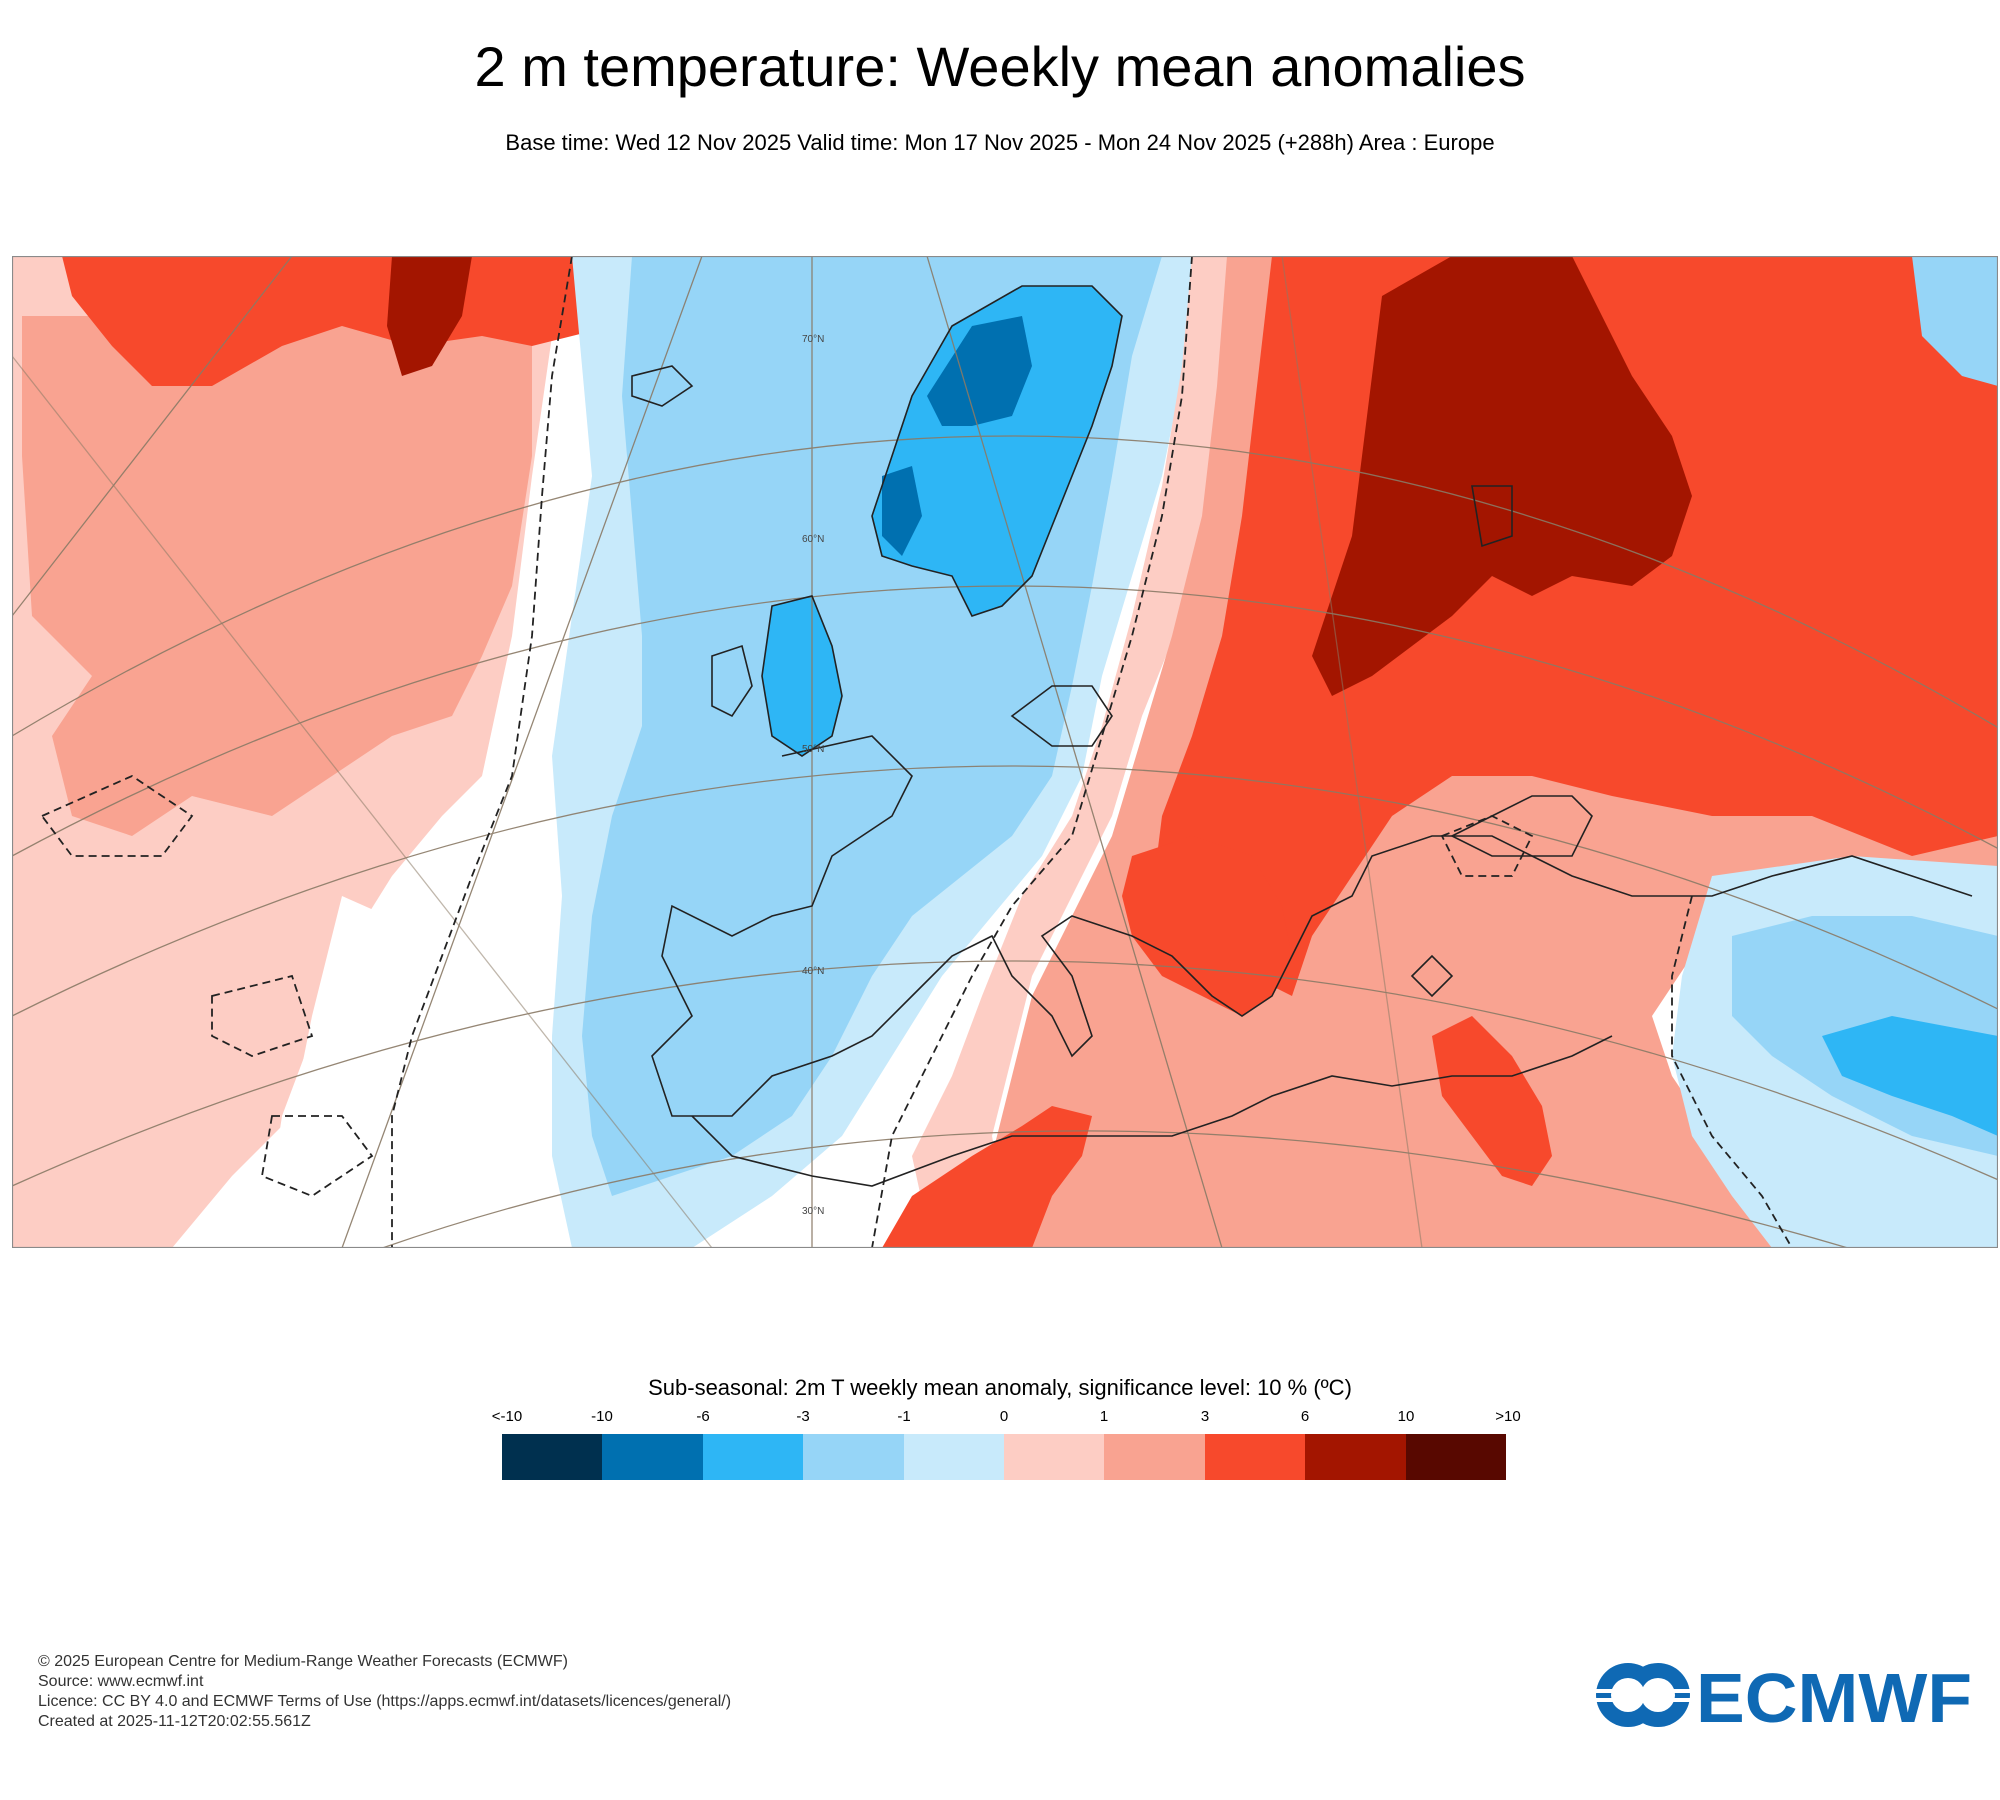 This screenshot has width=2000, height=1800. I want to click on legend-tick: -10, so click(602, 1416).